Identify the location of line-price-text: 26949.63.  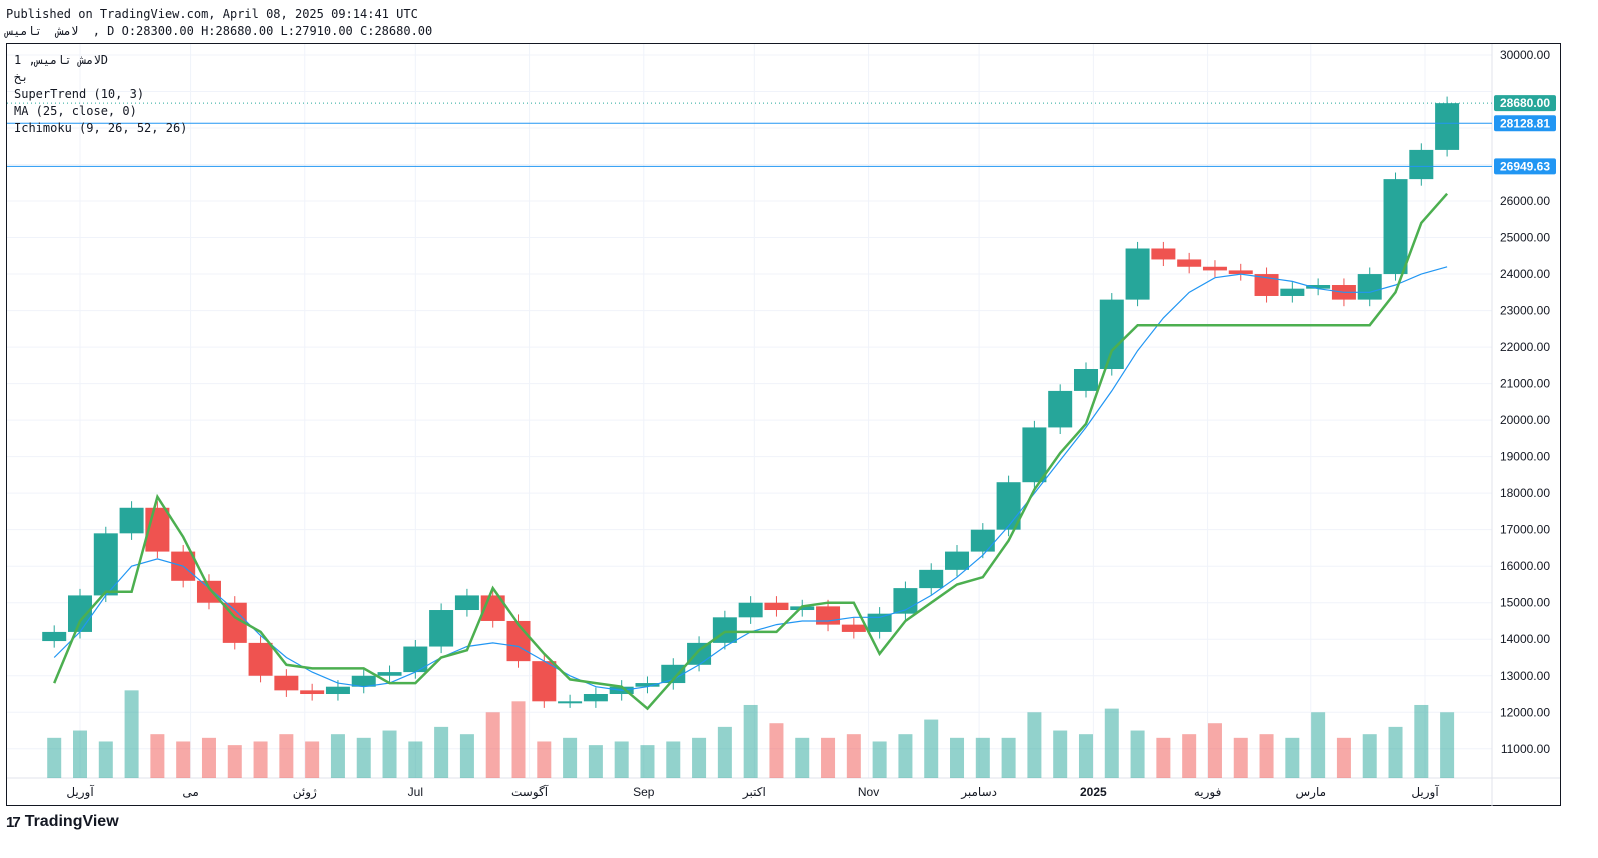
(1525, 166).